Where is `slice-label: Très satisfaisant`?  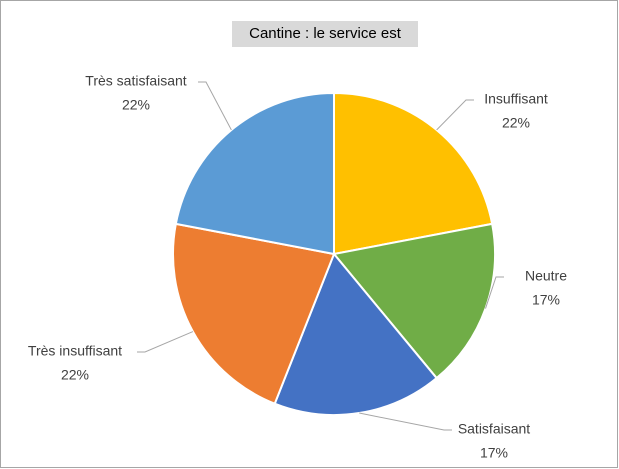 slice-label: Très satisfaisant is located at coordinates (136, 81).